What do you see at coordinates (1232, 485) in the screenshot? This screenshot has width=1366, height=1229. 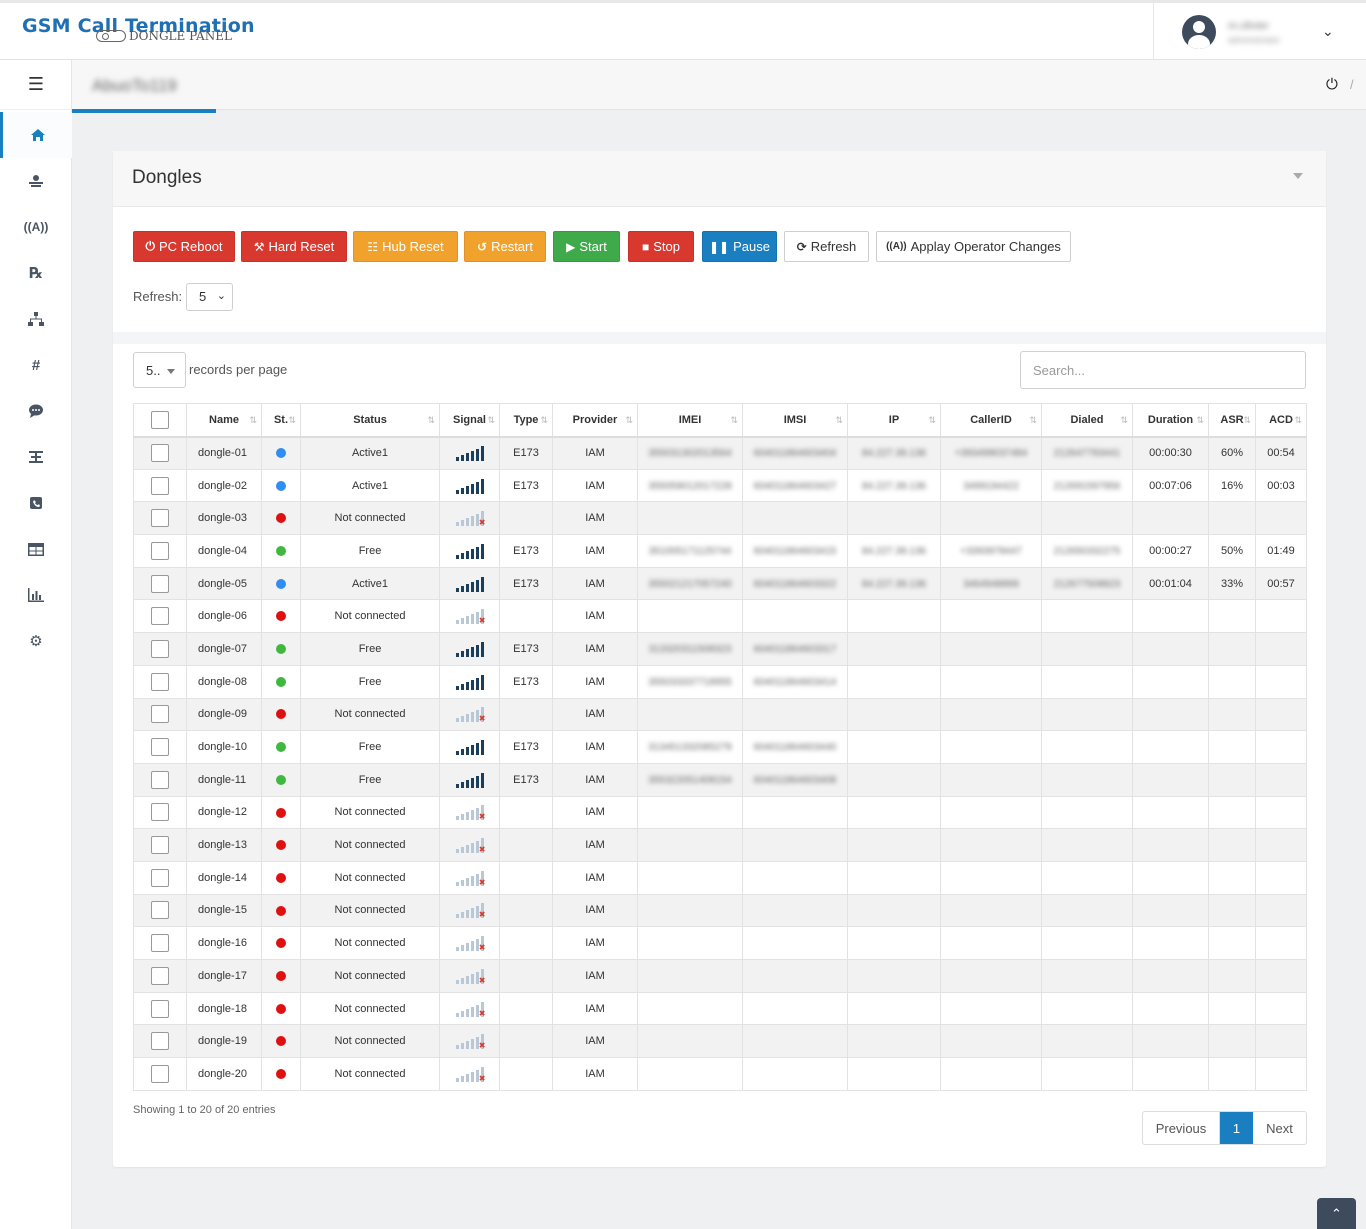 I see `cell-asr: 16%` at bounding box center [1232, 485].